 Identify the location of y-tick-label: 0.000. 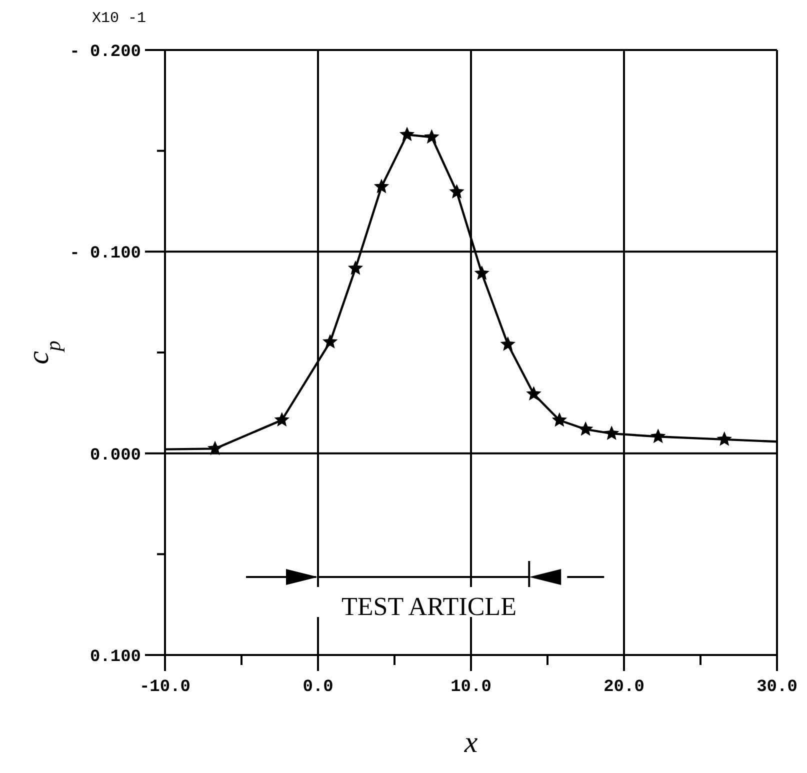
(115, 456).